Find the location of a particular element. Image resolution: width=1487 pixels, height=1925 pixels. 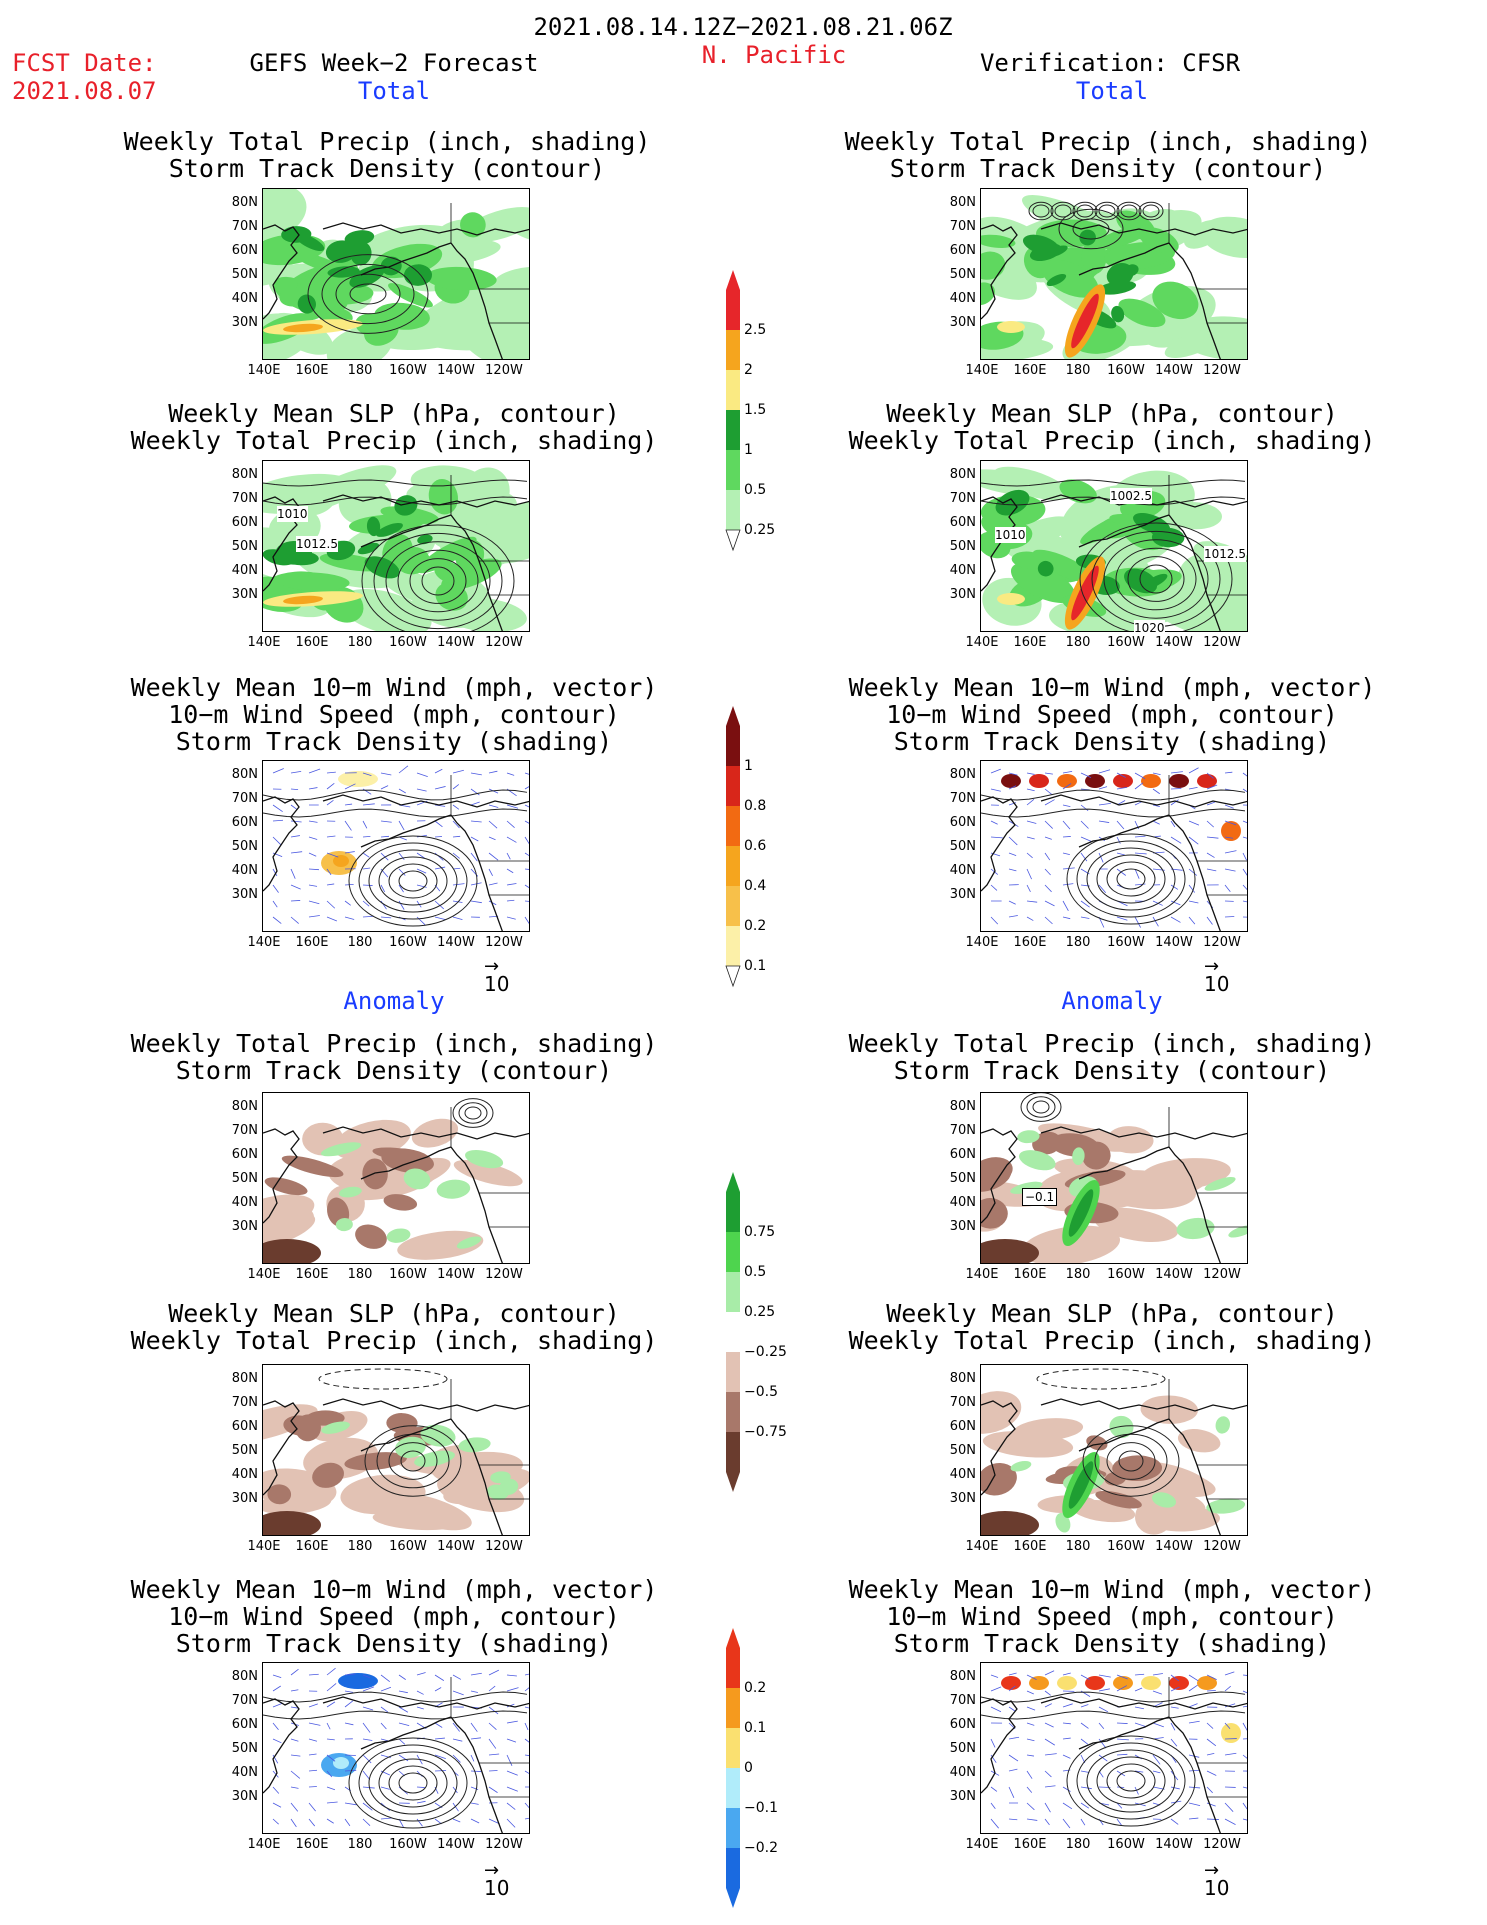

colorbar-tick-label: 0.25 is located at coordinates (760, 1312).